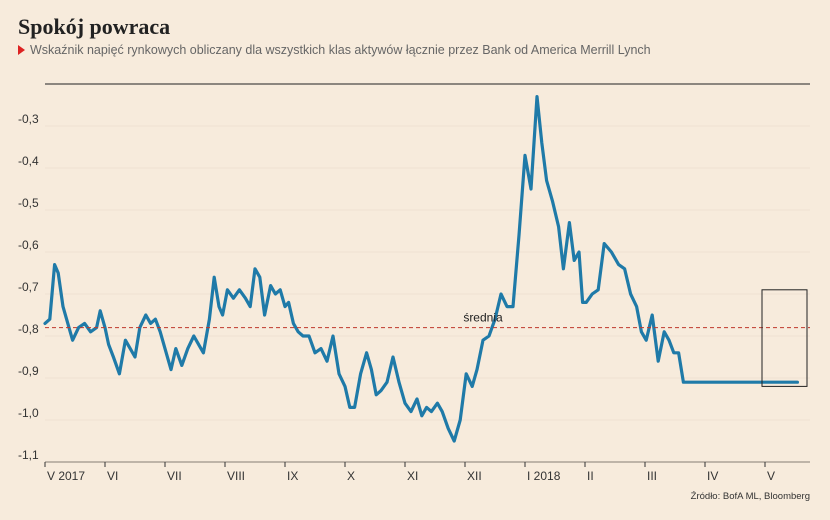 The height and width of the screenshot is (520, 830). I want to click on x-tick-label: VII, so click(174, 476).